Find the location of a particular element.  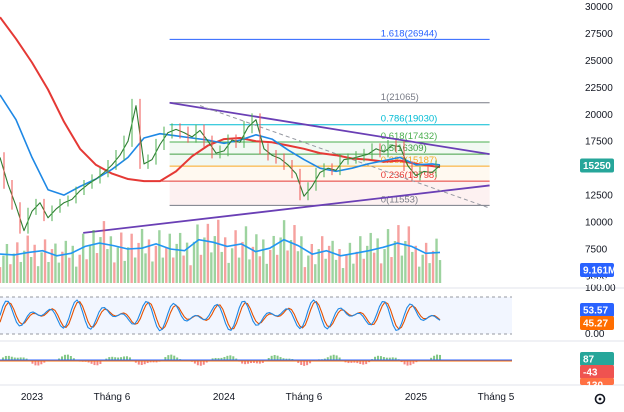

price-tick-label: 27500 is located at coordinates (599, 34).